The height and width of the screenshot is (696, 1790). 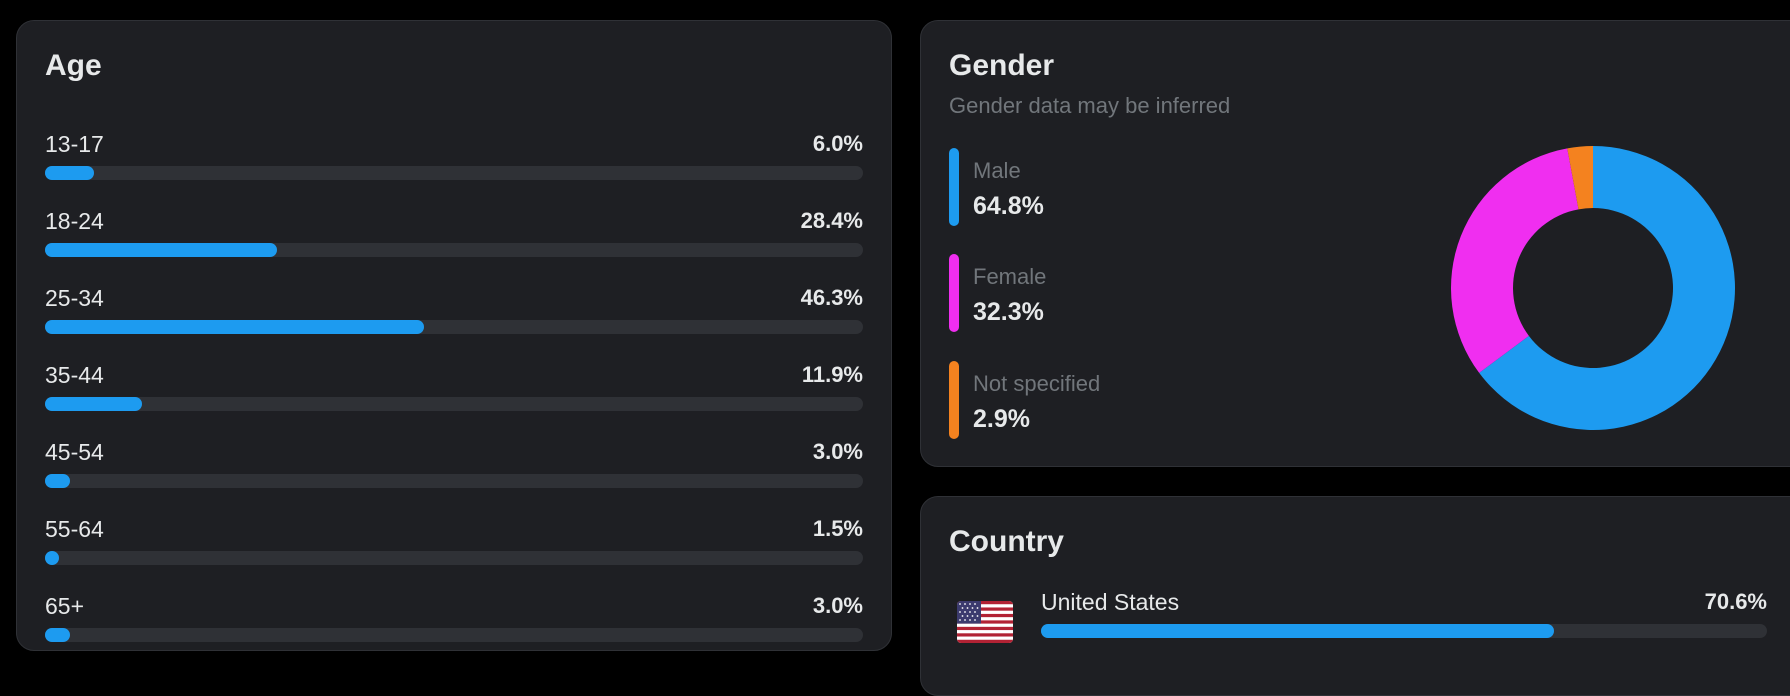 What do you see at coordinates (1037, 383) in the screenshot?
I see `legend-label: Not specified` at bounding box center [1037, 383].